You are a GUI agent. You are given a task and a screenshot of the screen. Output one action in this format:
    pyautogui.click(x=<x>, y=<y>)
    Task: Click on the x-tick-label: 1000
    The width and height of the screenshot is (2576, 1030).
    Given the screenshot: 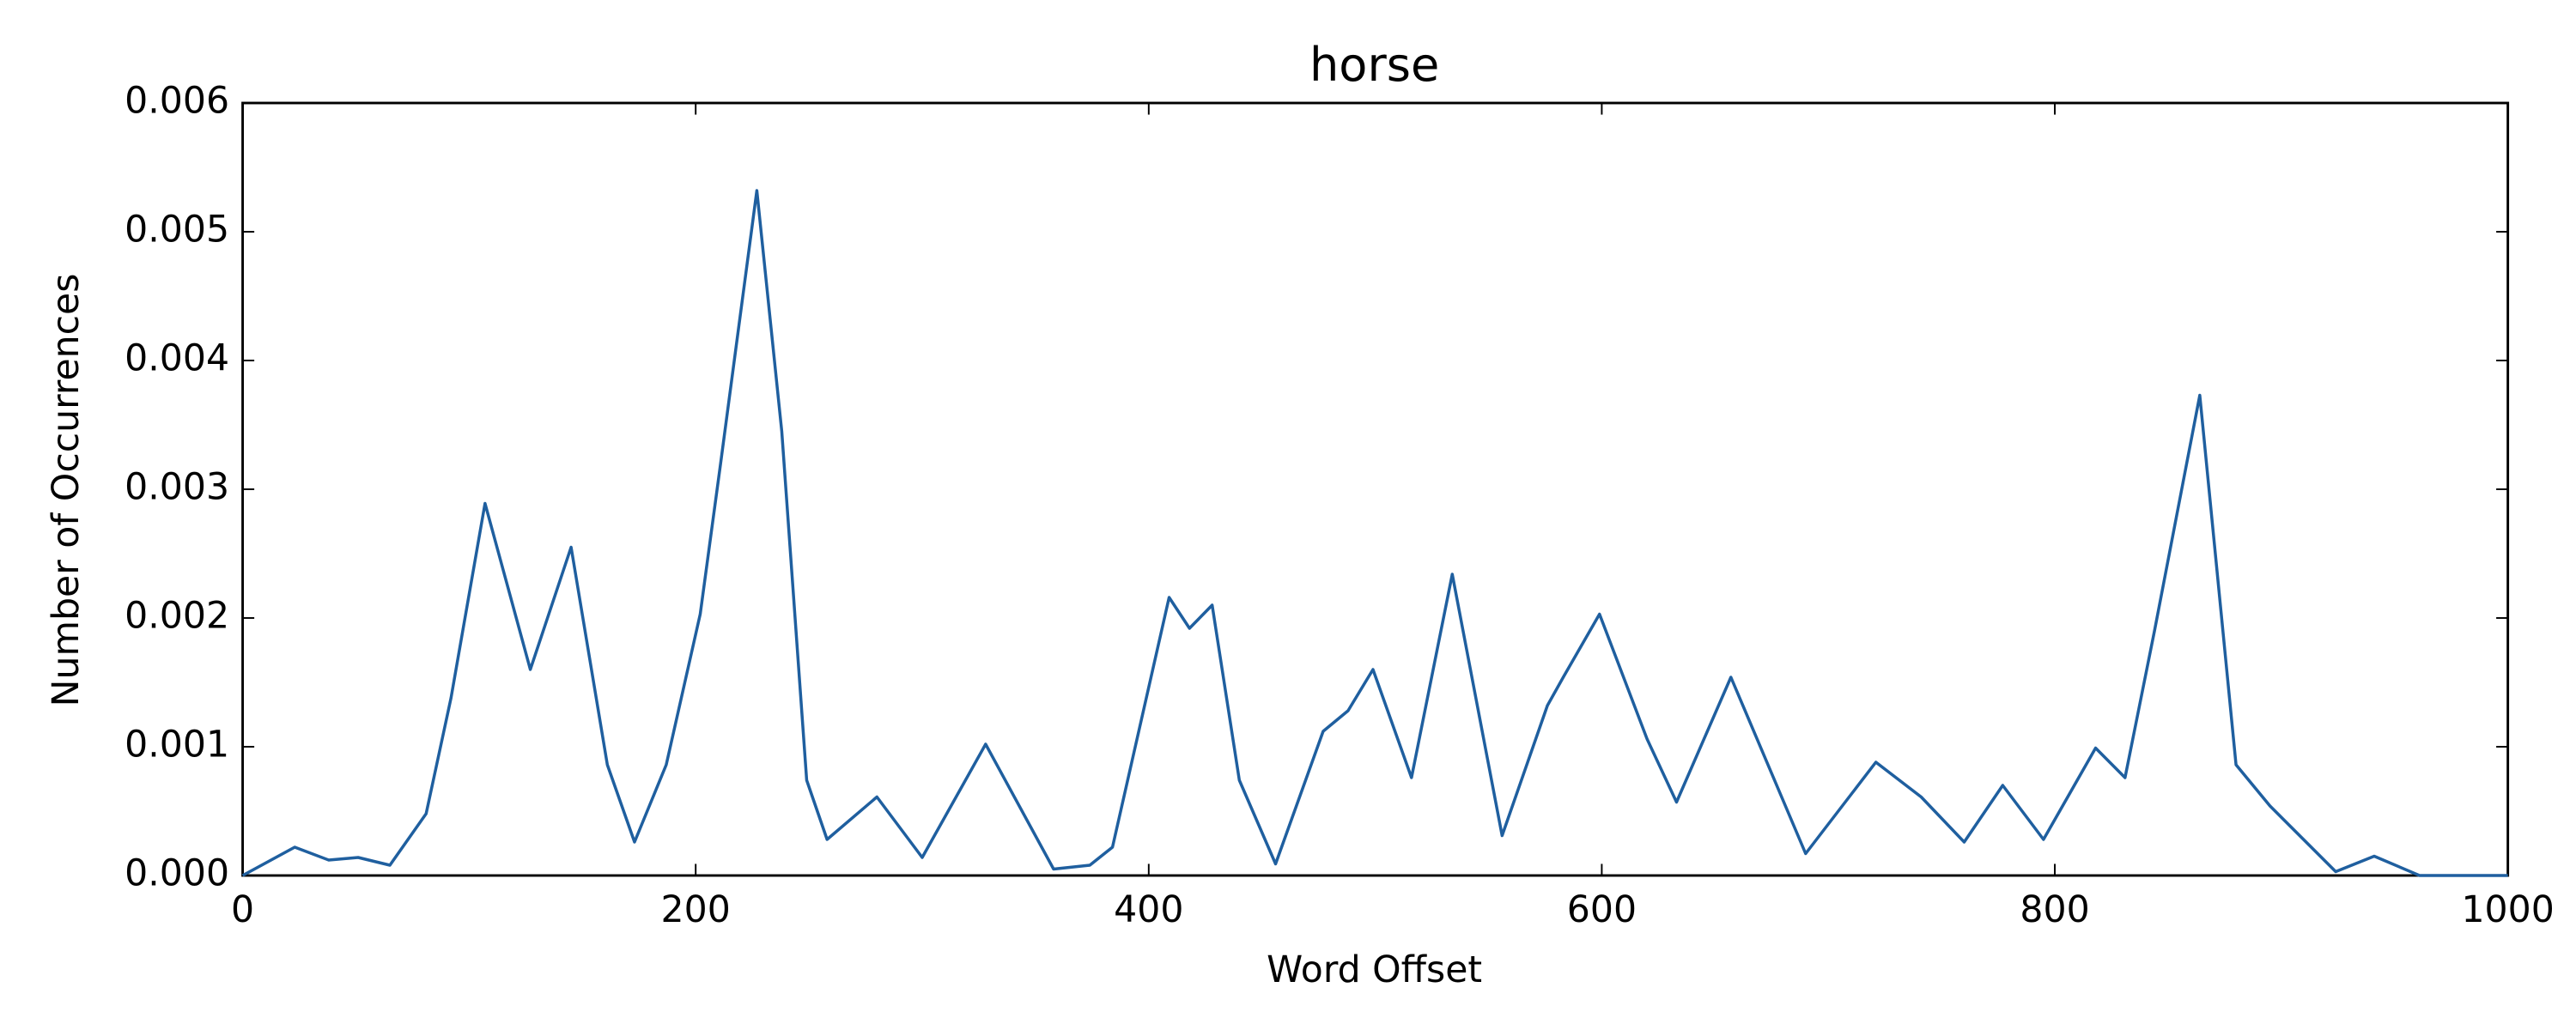 What is the action you would take?
    pyautogui.click(x=2507, y=909)
    